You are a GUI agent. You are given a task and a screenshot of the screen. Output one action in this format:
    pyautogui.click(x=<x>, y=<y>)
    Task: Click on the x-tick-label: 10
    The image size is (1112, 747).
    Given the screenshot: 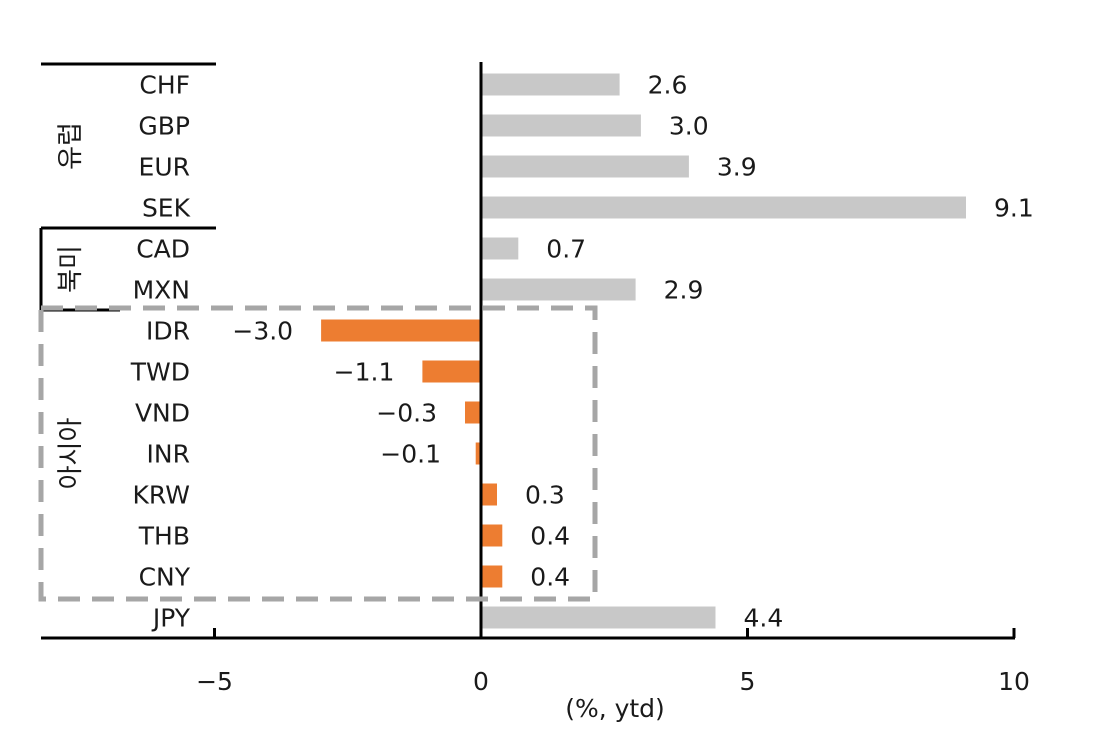 What is the action you would take?
    pyautogui.click(x=1014, y=681)
    